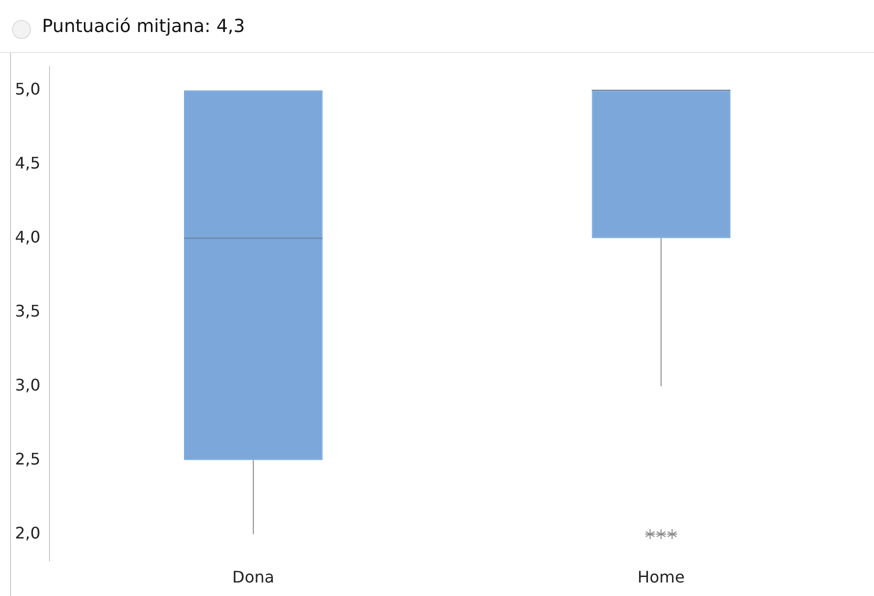 This screenshot has width=874, height=596. Describe the element at coordinates (27, 310) in the screenshot. I see `y-tick-label: 3,5` at that location.